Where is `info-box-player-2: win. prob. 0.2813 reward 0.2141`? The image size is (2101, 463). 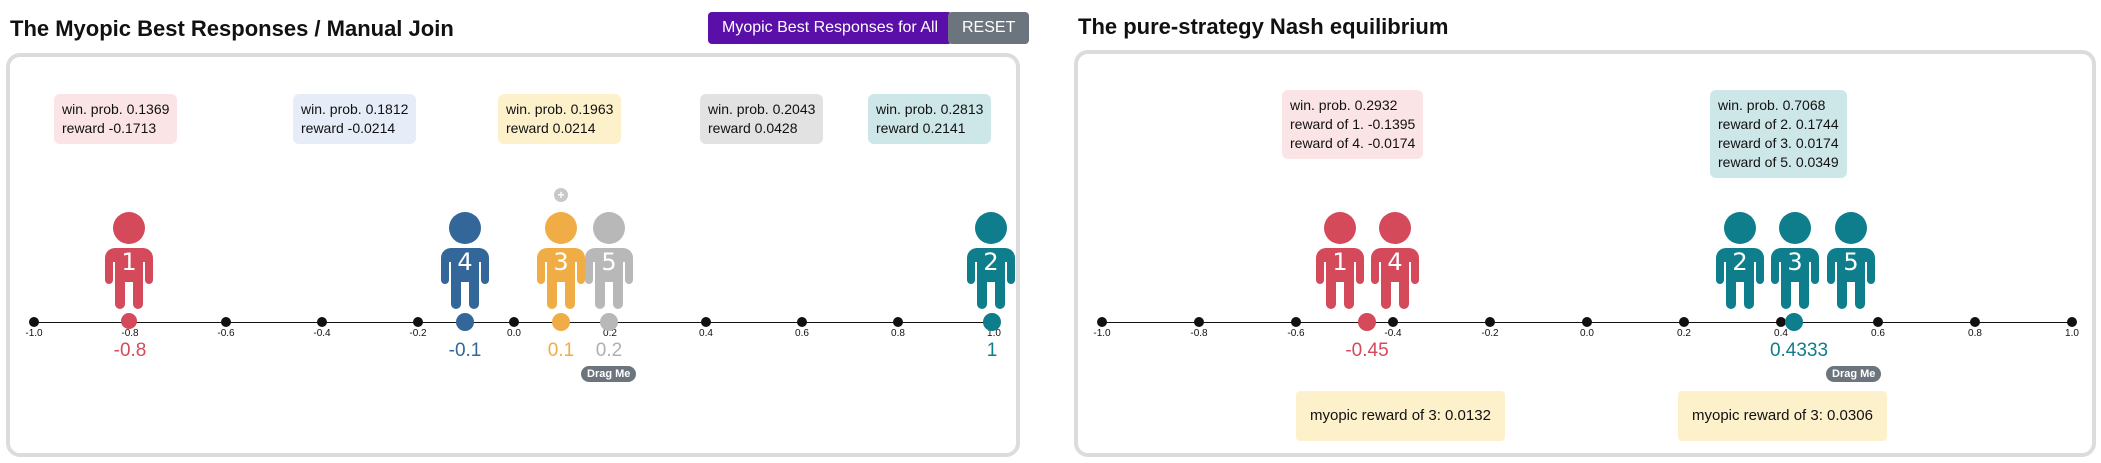
info-box-player-2: win. prob. 0.2813 reward 0.2141 is located at coordinates (930, 119).